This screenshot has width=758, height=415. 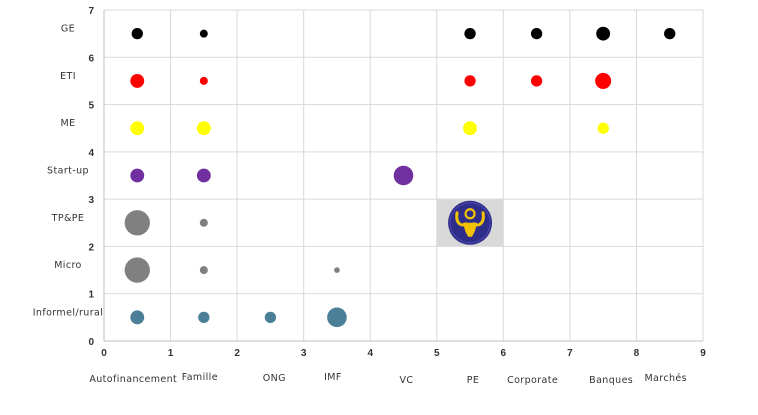 I want to click on logo-ring, so click(x=470, y=223).